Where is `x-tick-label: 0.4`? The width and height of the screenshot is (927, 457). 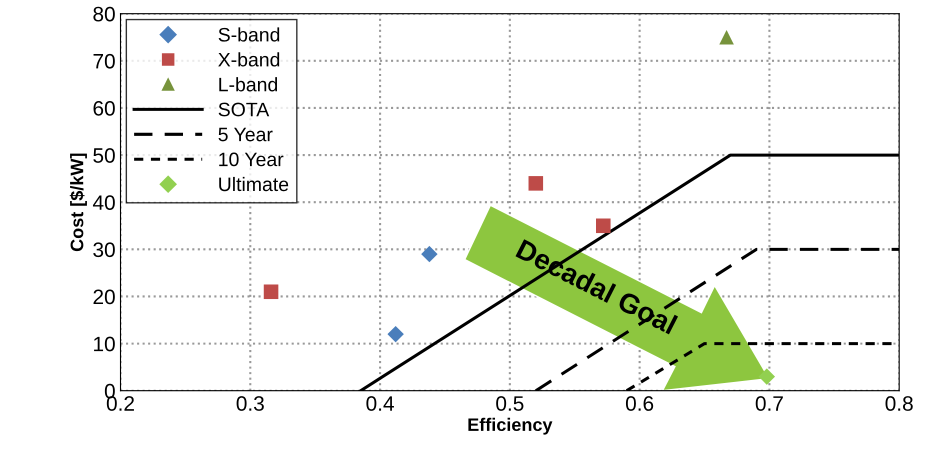
x-tick-label: 0.4 is located at coordinates (380, 403).